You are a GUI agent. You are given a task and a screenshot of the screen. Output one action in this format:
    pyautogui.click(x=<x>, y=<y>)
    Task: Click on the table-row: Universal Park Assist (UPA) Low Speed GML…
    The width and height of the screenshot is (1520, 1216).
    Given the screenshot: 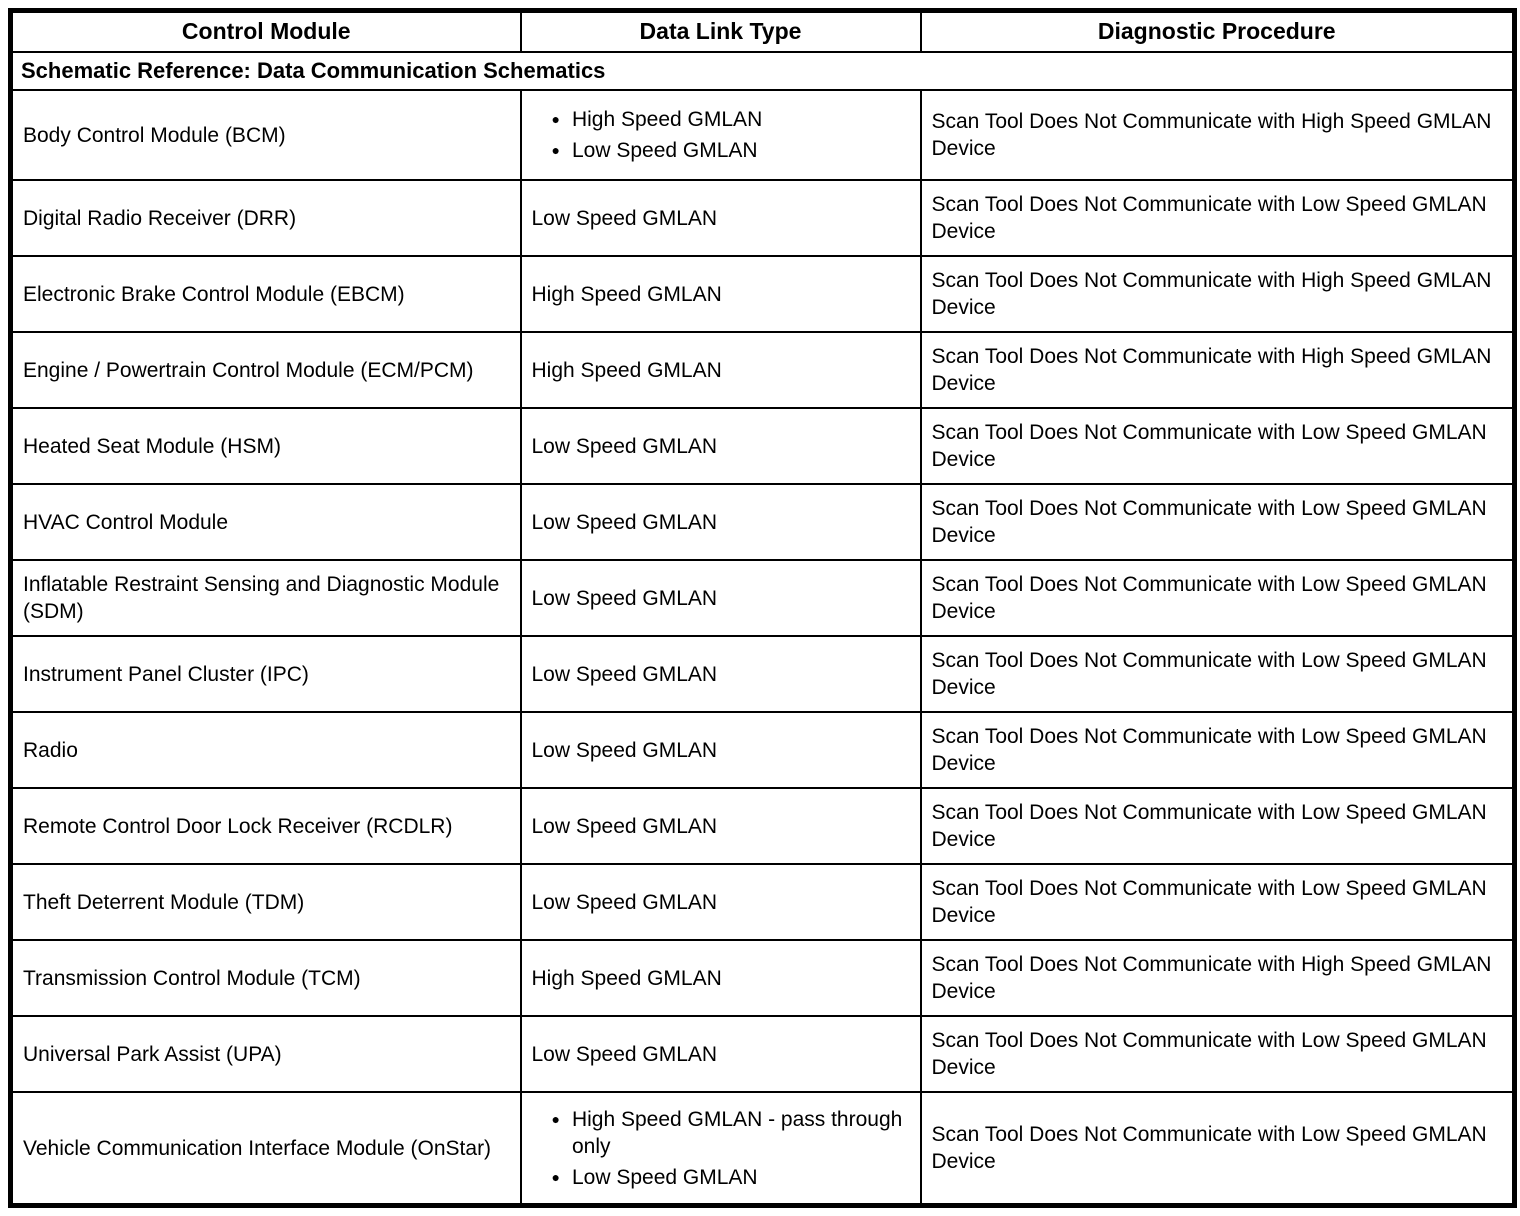 What is the action you would take?
    pyautogui.click(x=762, y=1054)
    